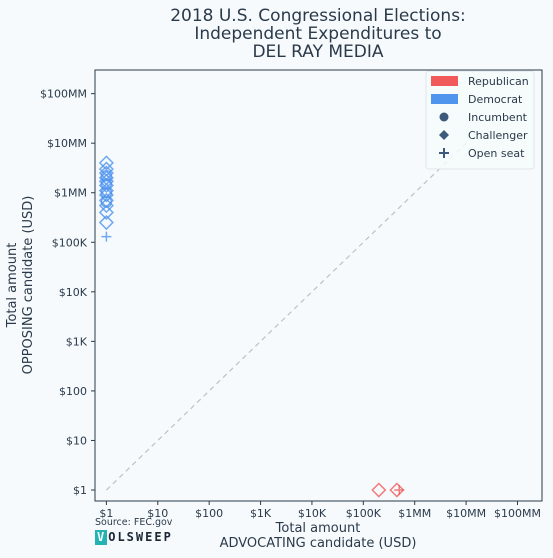 This screenshot has width=553, height=558. I want to click on y-axis-title: OPPOSING candidate (USD), so click(28, 285).